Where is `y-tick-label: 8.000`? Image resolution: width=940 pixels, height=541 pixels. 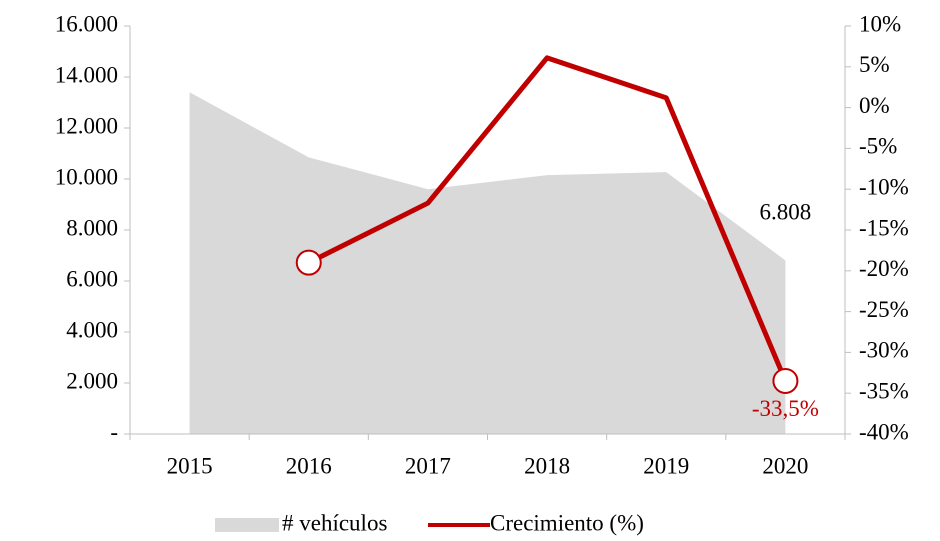 y-tick-label: 8.000 is located at coordinates (92, 227).